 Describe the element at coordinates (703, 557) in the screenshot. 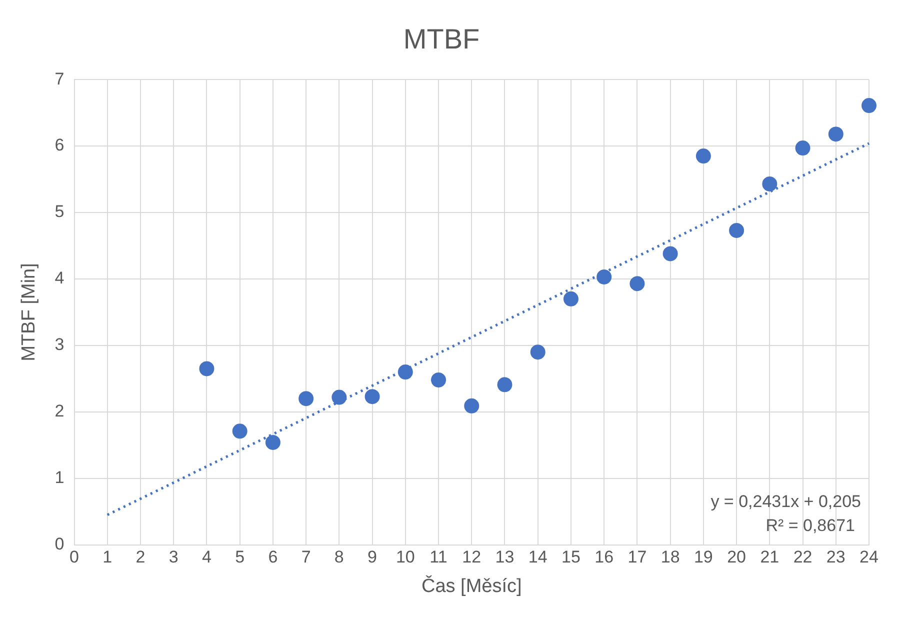

I see `x-tick-label: 19` at that location.